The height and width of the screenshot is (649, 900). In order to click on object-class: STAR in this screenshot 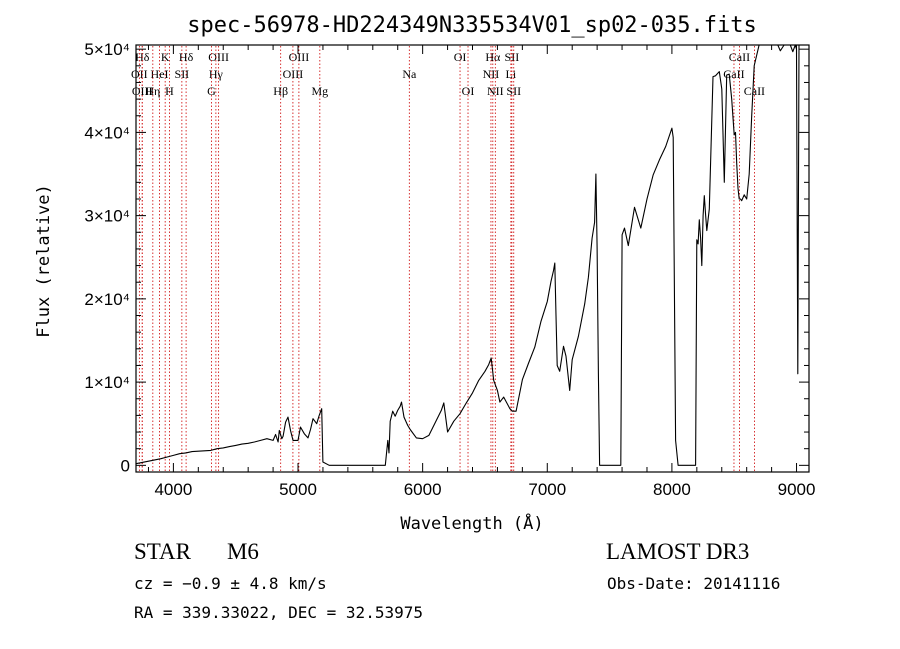, I will do `click(162, 551)`.